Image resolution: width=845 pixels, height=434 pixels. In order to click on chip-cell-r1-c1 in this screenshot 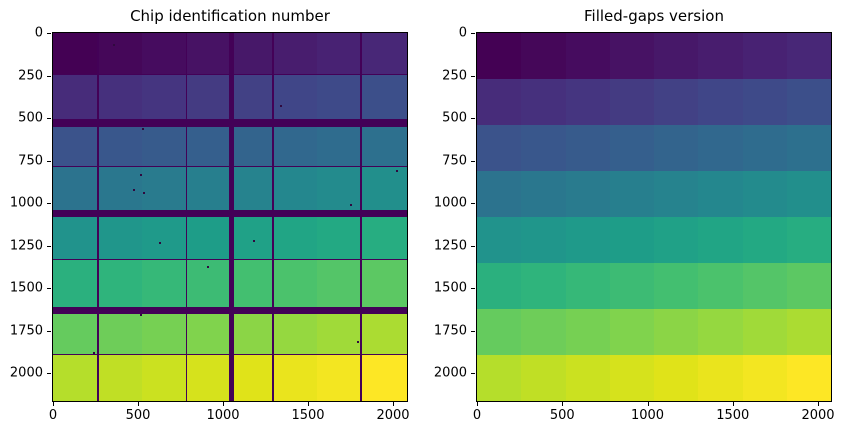, I will do `click(120, 97)`.